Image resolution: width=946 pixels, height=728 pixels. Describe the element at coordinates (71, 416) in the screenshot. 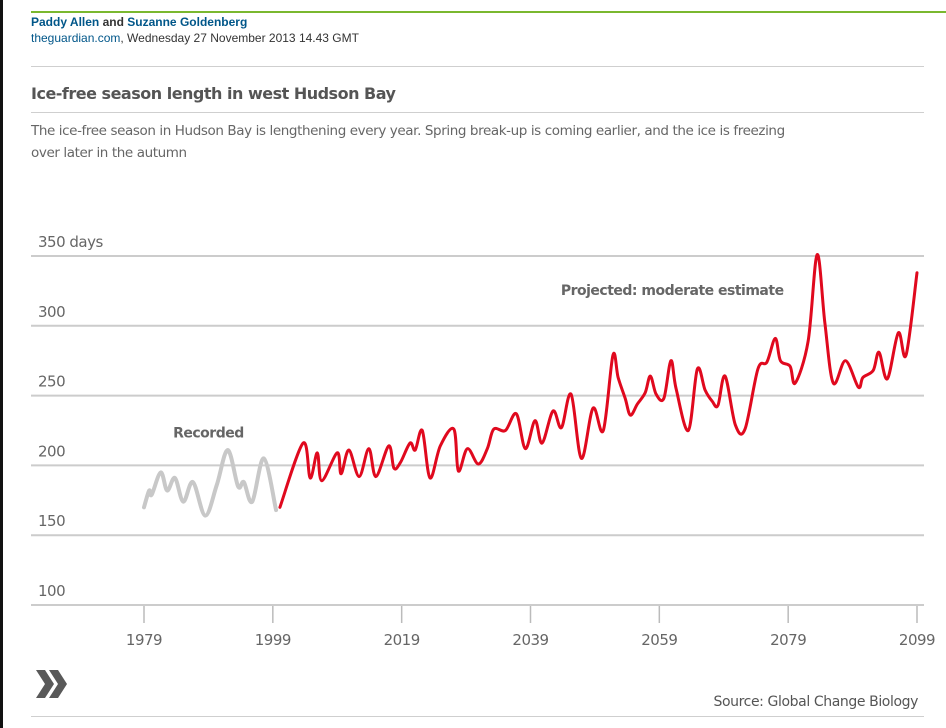

I see `y-axis-labels: 100 150 200 250 300 350 days` at that location.